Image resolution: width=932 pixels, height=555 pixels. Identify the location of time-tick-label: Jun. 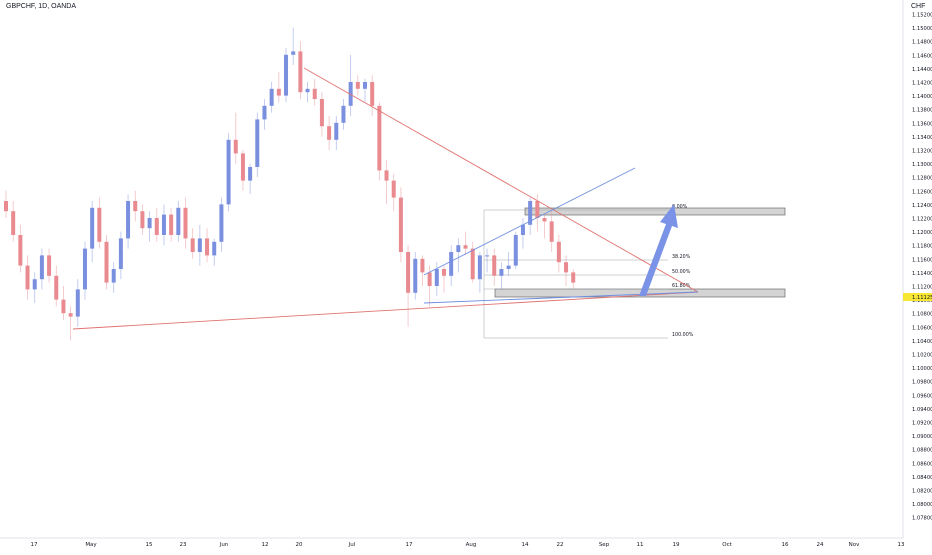
(224, 545).